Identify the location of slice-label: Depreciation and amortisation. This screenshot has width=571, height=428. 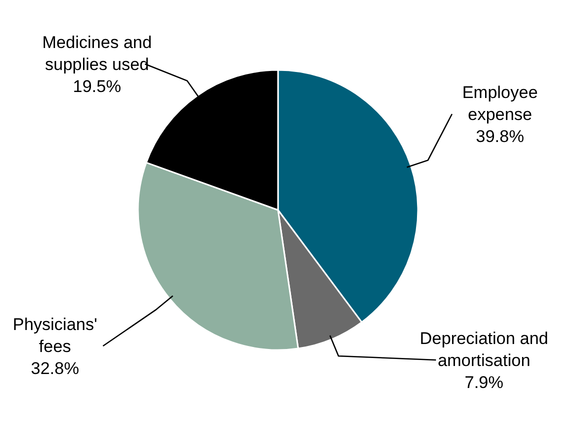
(484, 349).